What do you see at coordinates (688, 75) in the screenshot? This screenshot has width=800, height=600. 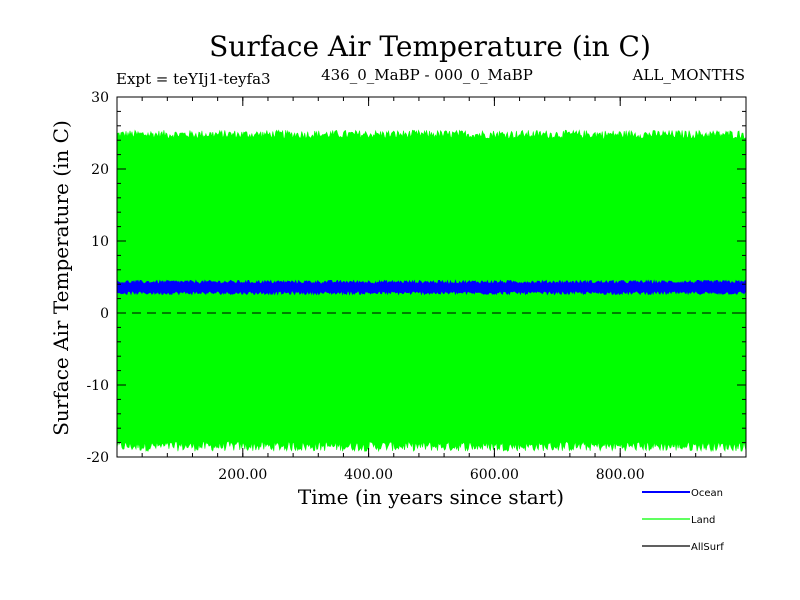 I see `months-label: ALL_MONTHS` at bounding box center [688, 75].